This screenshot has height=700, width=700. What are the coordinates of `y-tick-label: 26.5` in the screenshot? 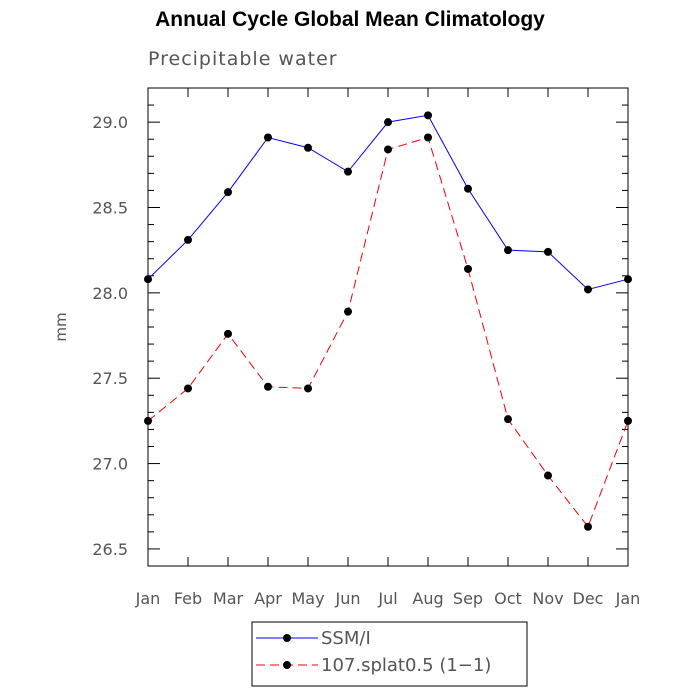 It's located at (110, 549).